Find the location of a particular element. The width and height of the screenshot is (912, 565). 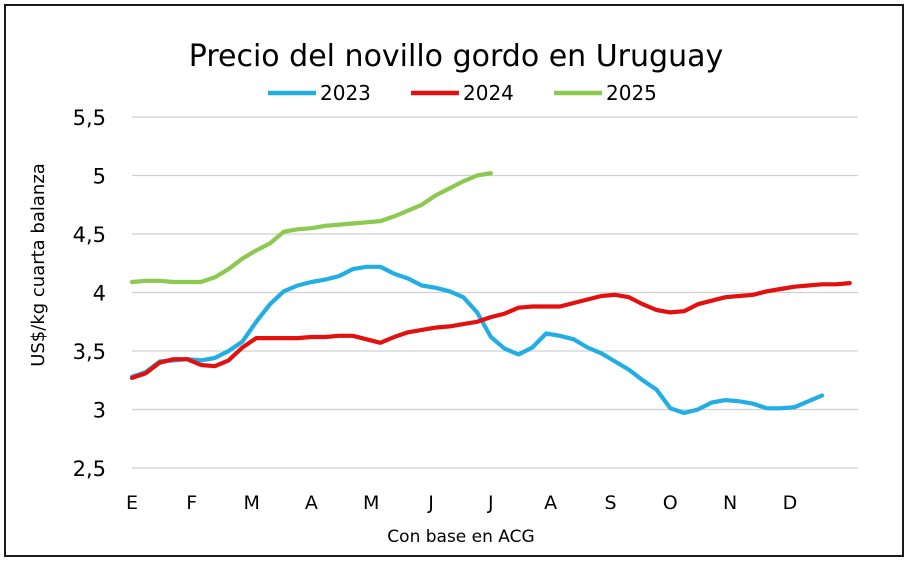

x-tick-label: S is located at coordinates (610, 503).